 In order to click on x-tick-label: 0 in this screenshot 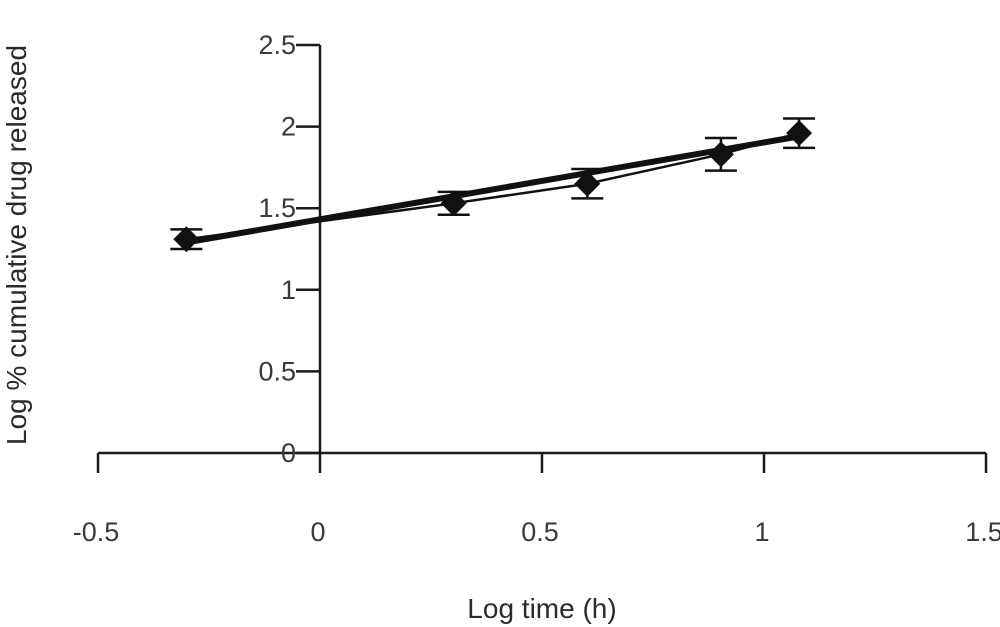, I will do `click(317, 532)`.